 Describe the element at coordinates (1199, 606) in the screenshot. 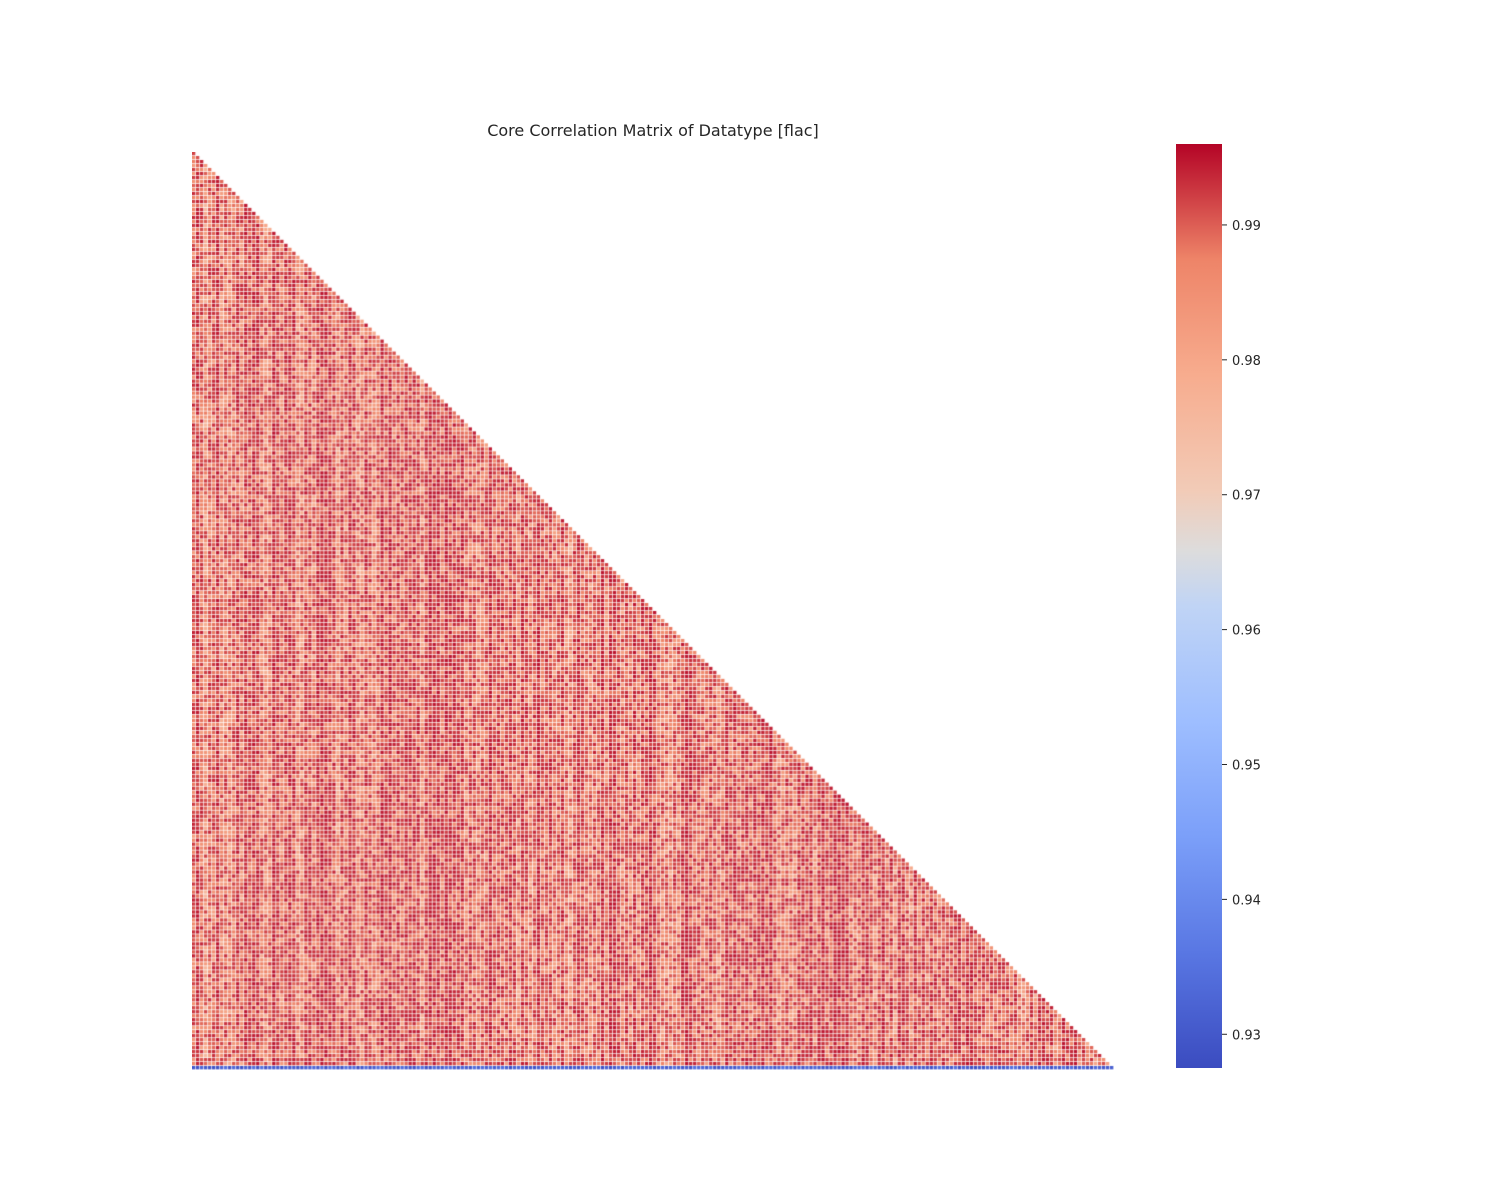

I see `colorbar-gradient` at that location.